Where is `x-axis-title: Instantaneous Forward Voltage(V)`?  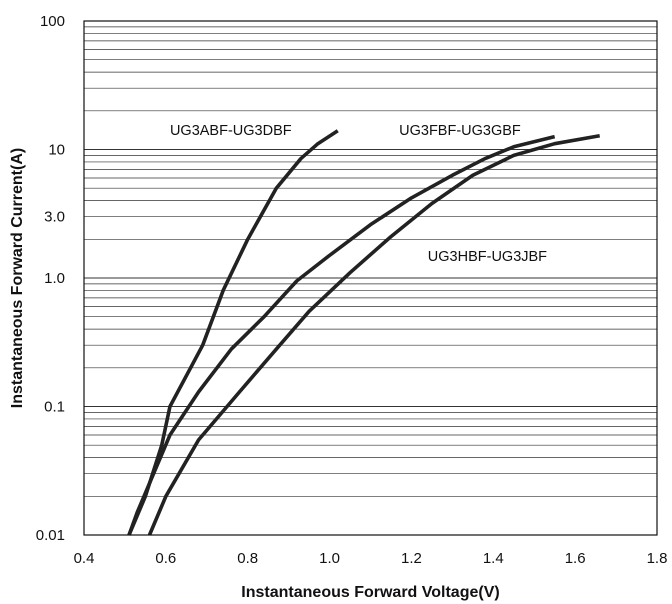 x-axis-title: Instantaneous Forward Voltage(V) is located at coordinates (370, 592).